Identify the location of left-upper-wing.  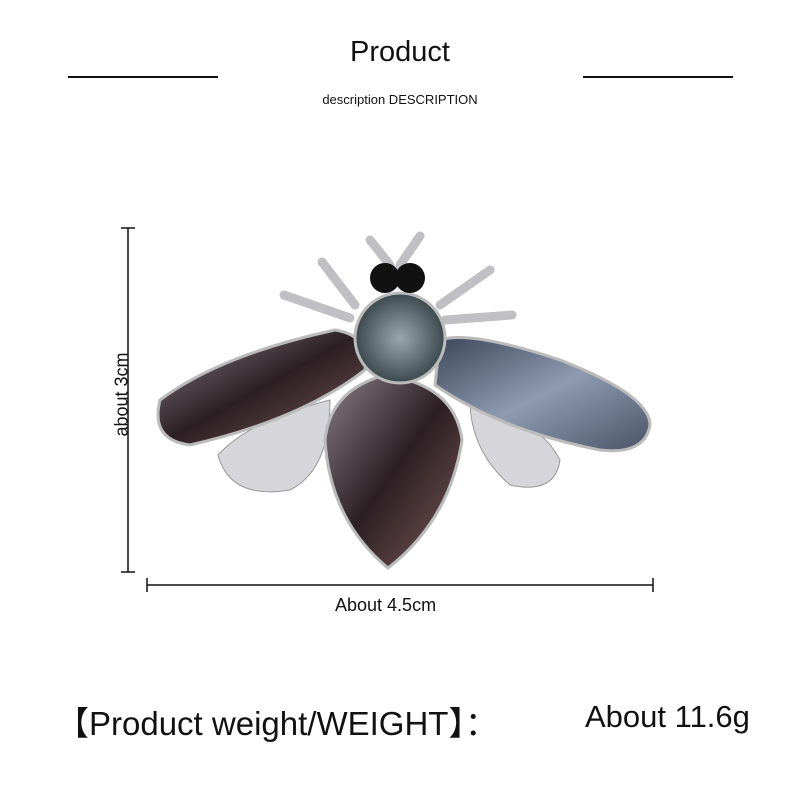
(262, 387).